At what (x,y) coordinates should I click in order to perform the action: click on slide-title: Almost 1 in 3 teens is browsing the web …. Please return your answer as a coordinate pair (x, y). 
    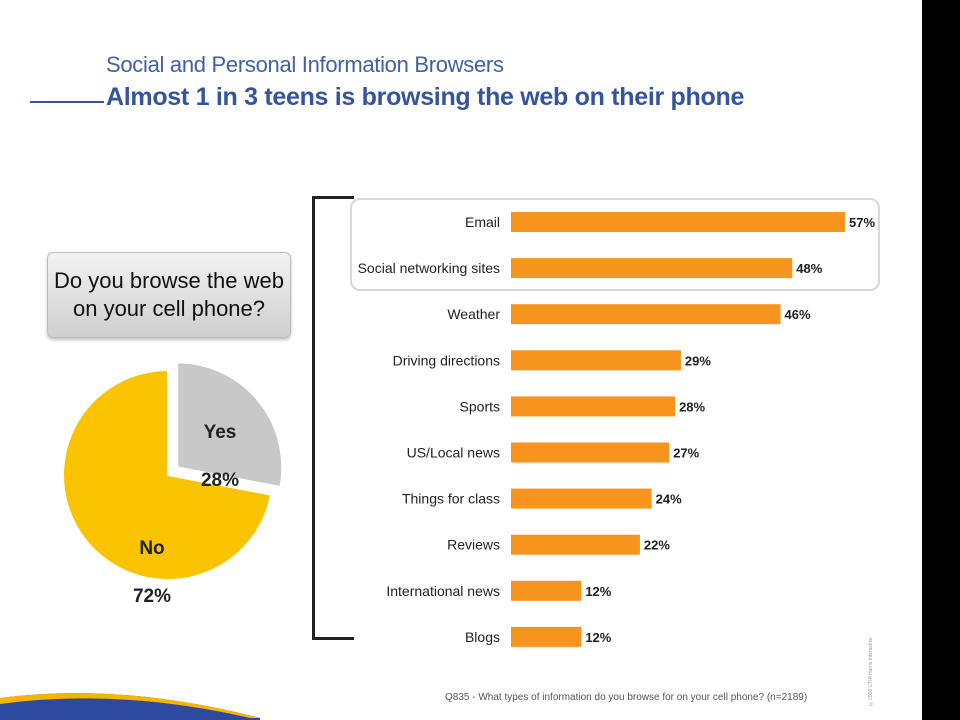
    Looking at the image, I should click on (425, 97).